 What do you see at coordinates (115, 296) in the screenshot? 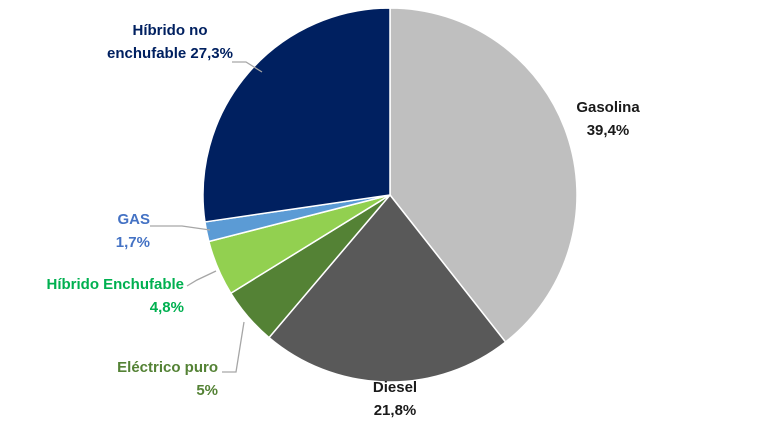
I see `slice-label: Híbrido Enchufable 4,8%` at bounding box center [115, 296].